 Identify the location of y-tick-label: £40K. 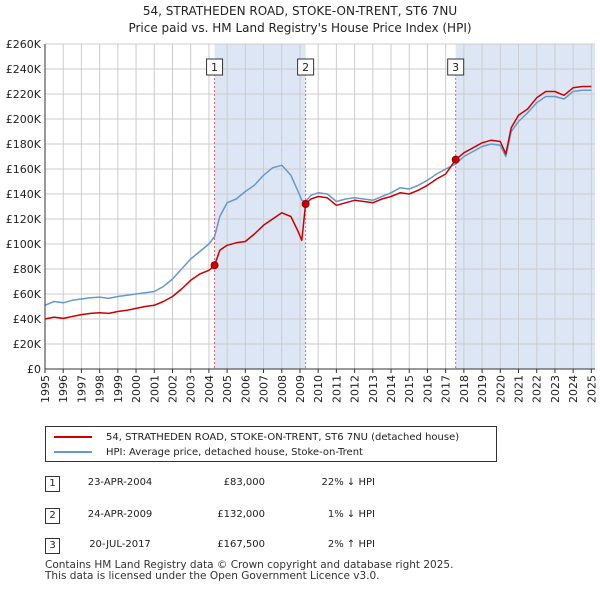
(27, 319).